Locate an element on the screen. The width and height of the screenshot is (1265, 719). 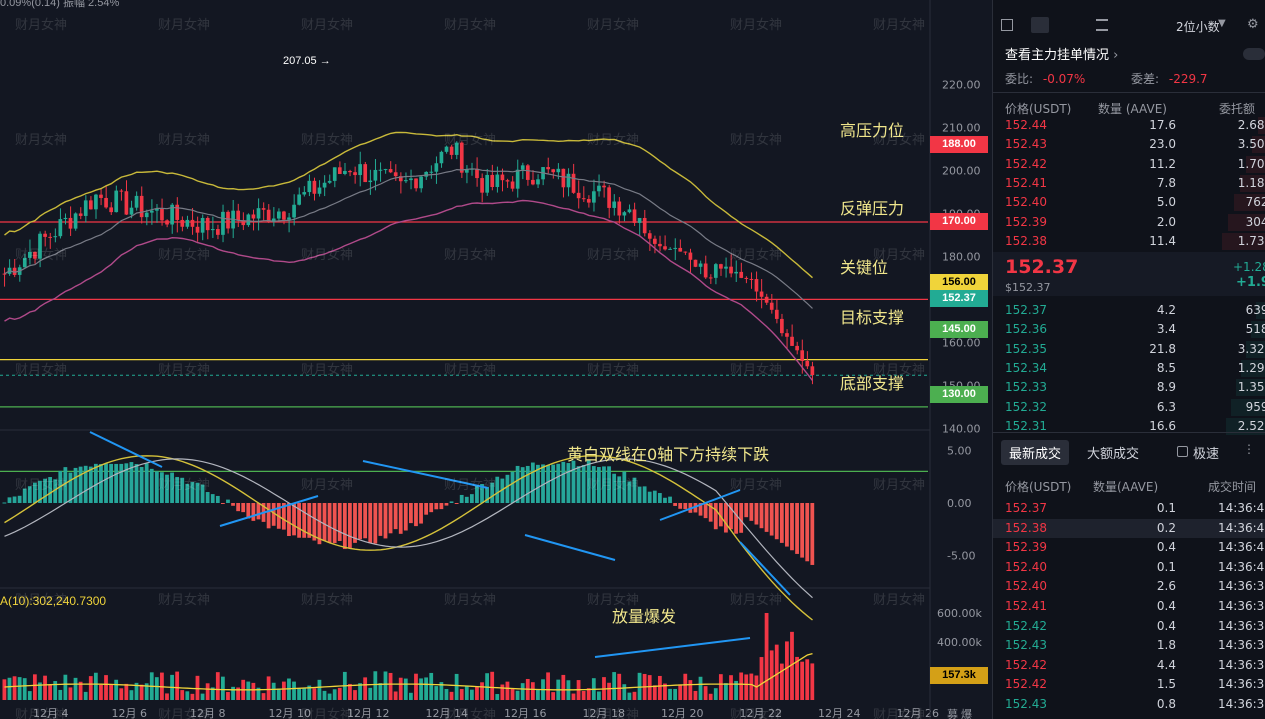
col-qty: 数量 (AAVE) is located at coordinates (1132, 109).